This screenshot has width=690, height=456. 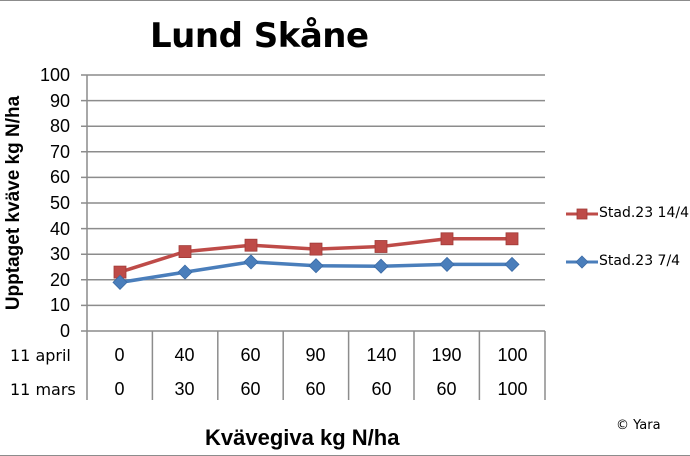 What do you see at coordinates (64, 331) in the screenshot?
I see `y-tick: 0` at bounding box center [64, 331].